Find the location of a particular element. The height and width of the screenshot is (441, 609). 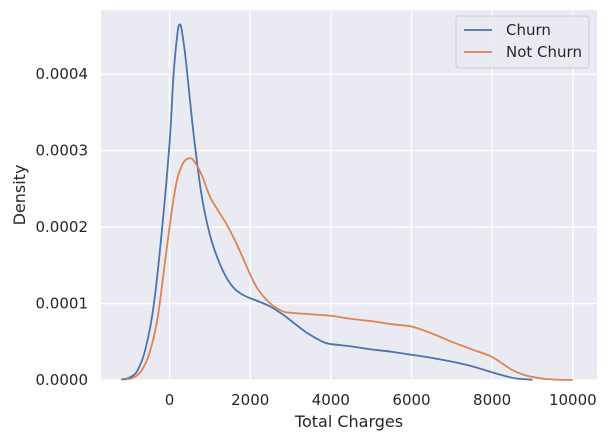

legend-box is located at coordinates (522, 42).